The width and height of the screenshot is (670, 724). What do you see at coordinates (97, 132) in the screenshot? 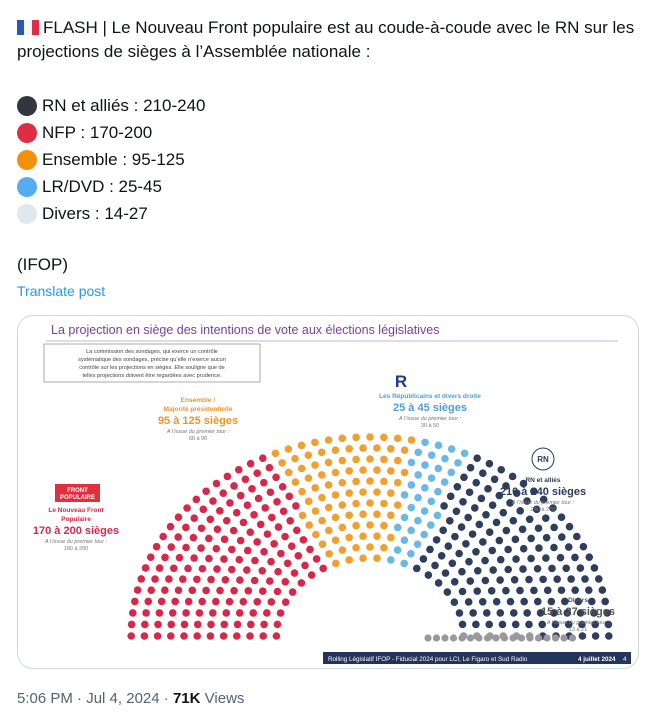
I see `item-text: NFP : 170-200` at bounding box center [97, 132].